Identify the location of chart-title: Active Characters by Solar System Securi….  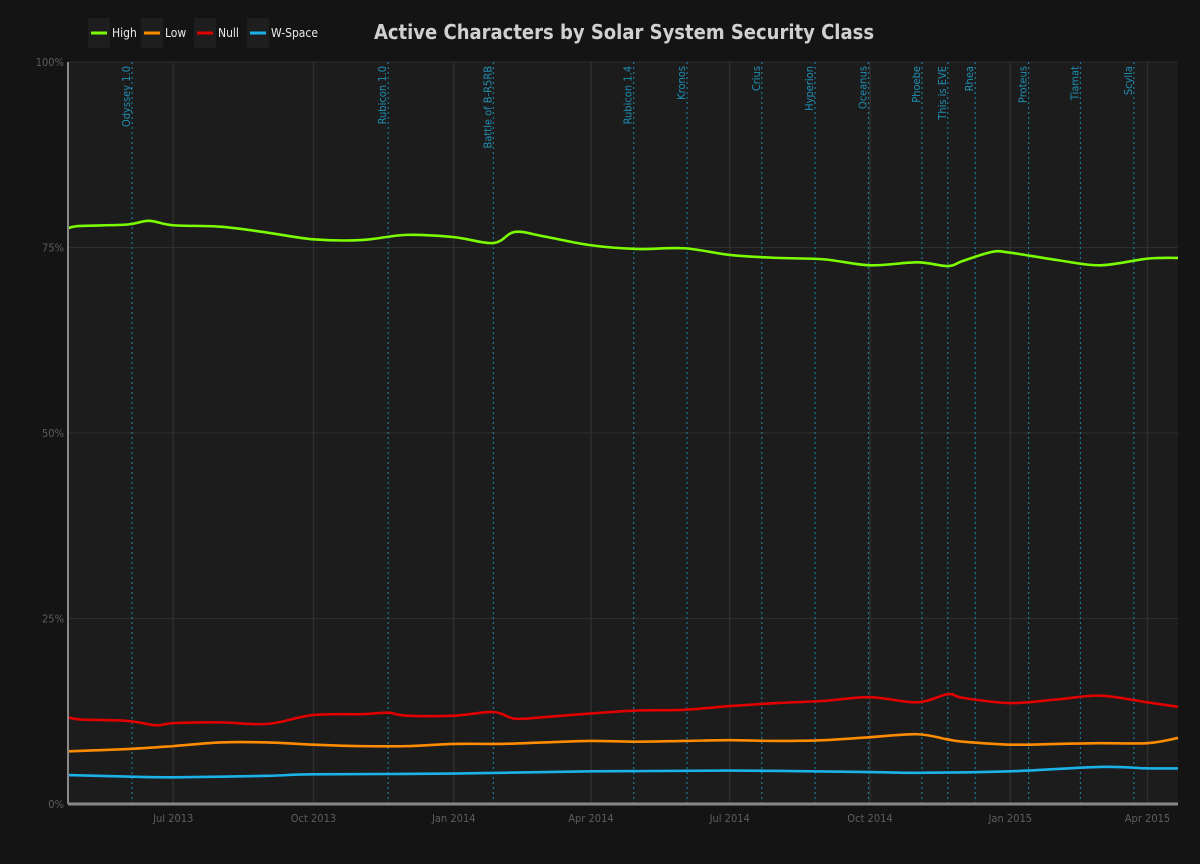
(624, 32).